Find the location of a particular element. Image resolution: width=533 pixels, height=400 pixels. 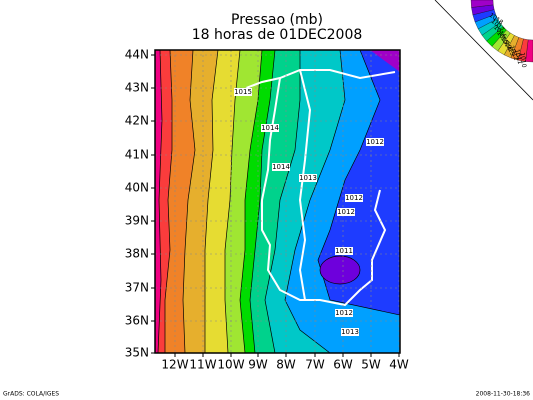

y-tick-label: 38N is located at coordinates (137, 254).